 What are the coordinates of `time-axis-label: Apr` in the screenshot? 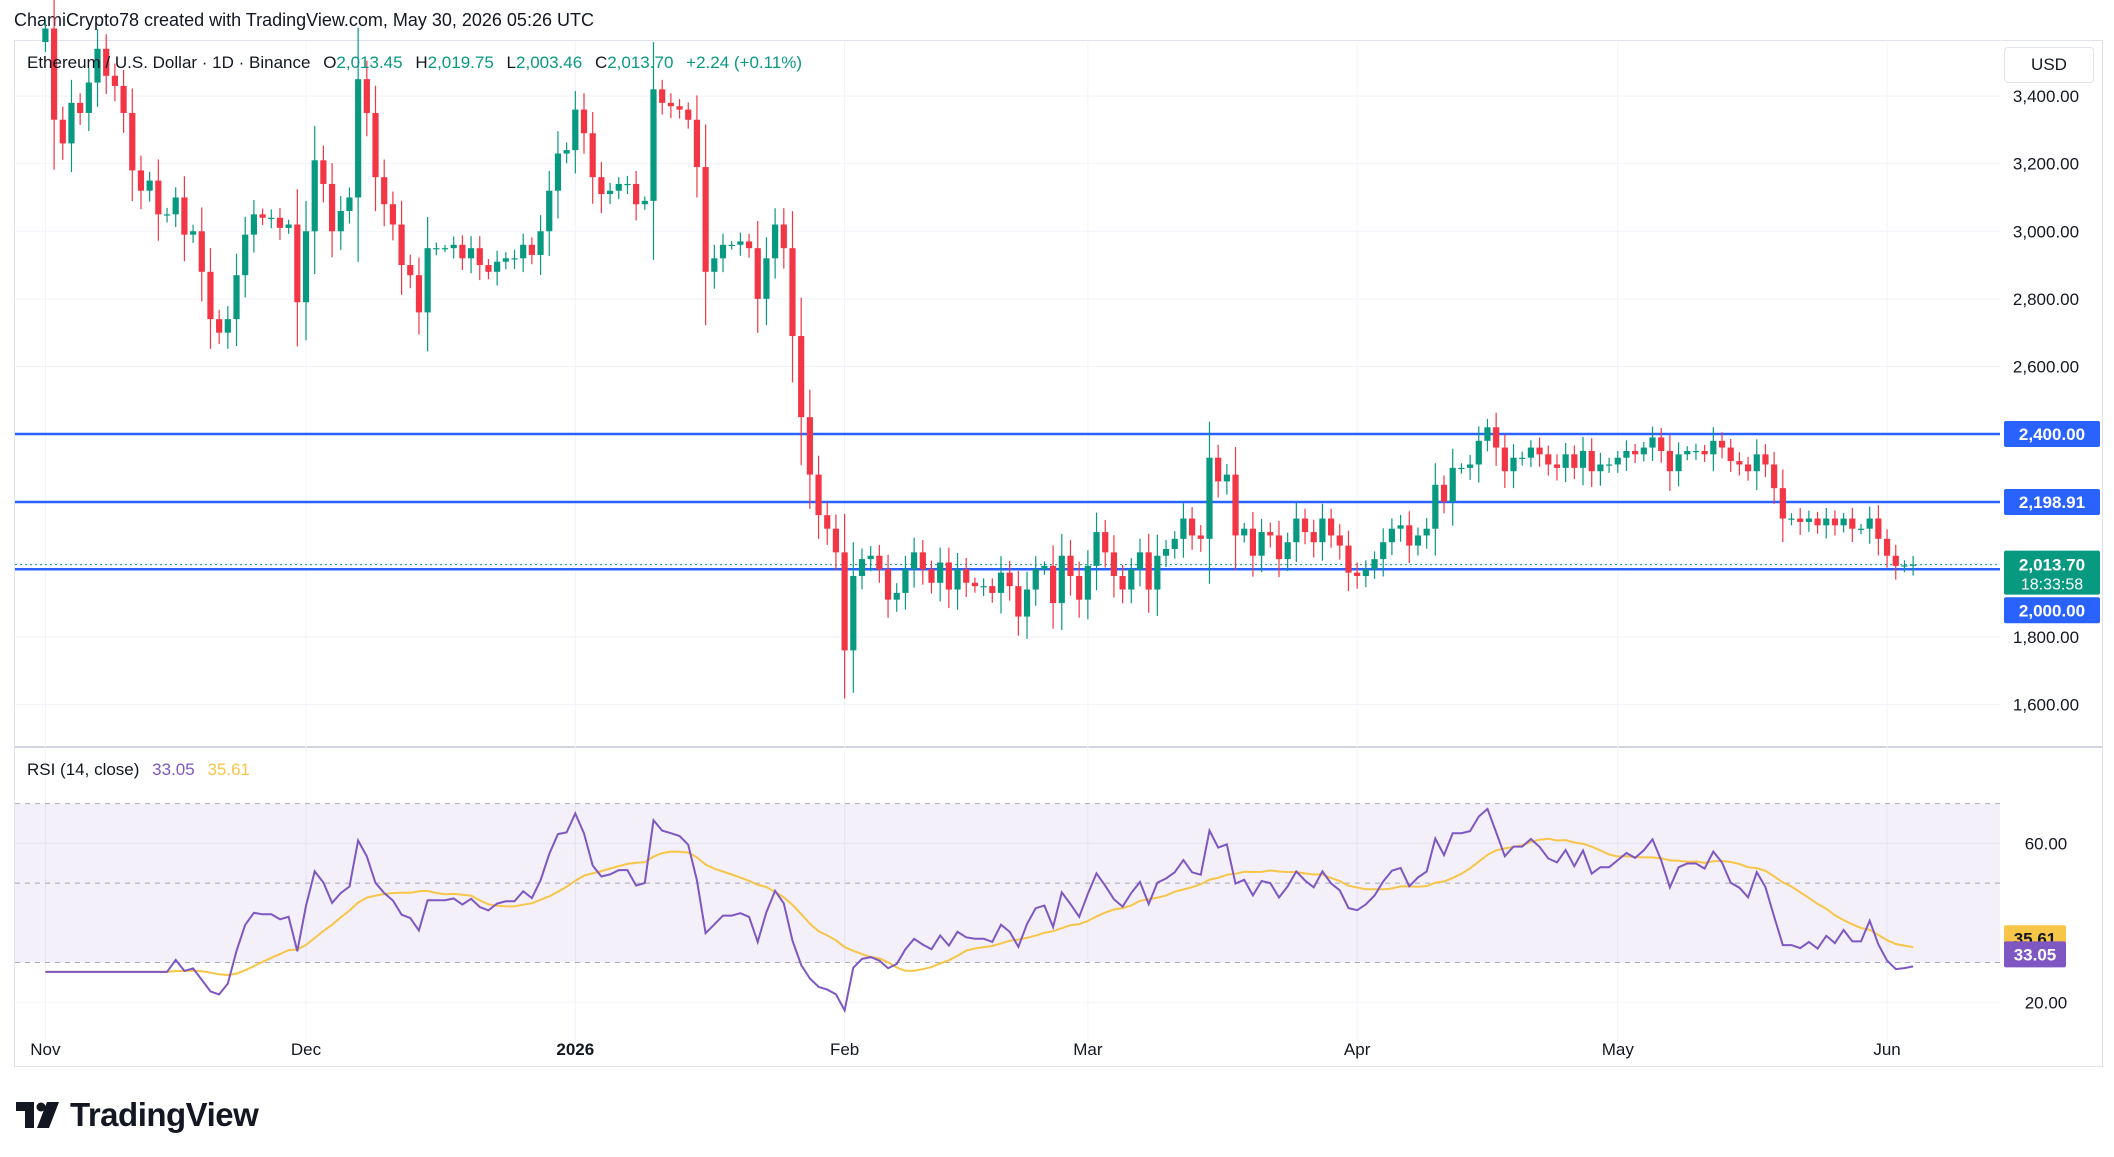 It's located at (1357, 1049).